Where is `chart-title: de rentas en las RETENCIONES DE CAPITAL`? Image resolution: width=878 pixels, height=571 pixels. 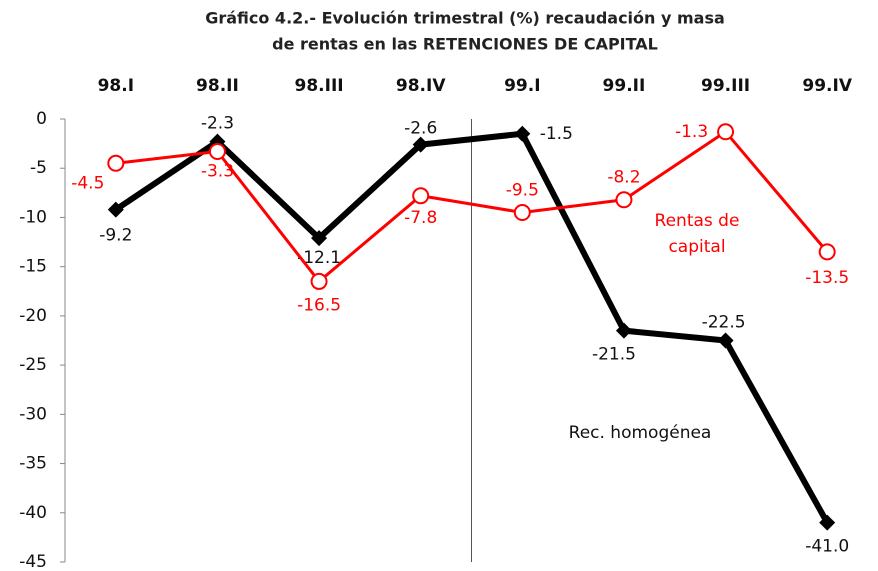 chart-title: de rentas en las RETENCIONES DE CAPITAL is located at coordinates (465, 44).